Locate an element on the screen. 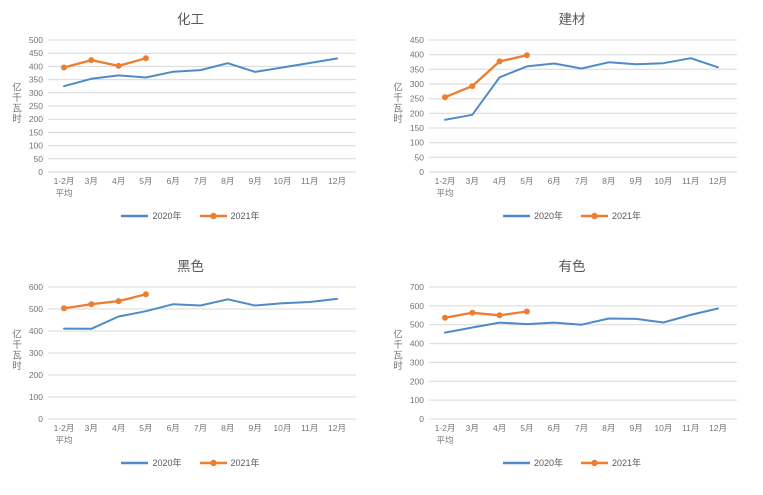 This screenshot has height=495, width=763. y-tick-label: 600 is located at coordinates (417, 306).